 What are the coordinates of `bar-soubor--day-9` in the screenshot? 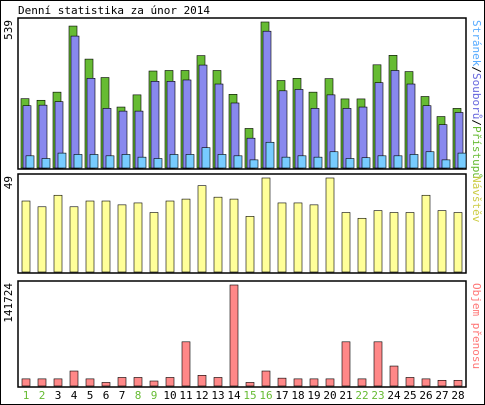 It's located at (155, 125).